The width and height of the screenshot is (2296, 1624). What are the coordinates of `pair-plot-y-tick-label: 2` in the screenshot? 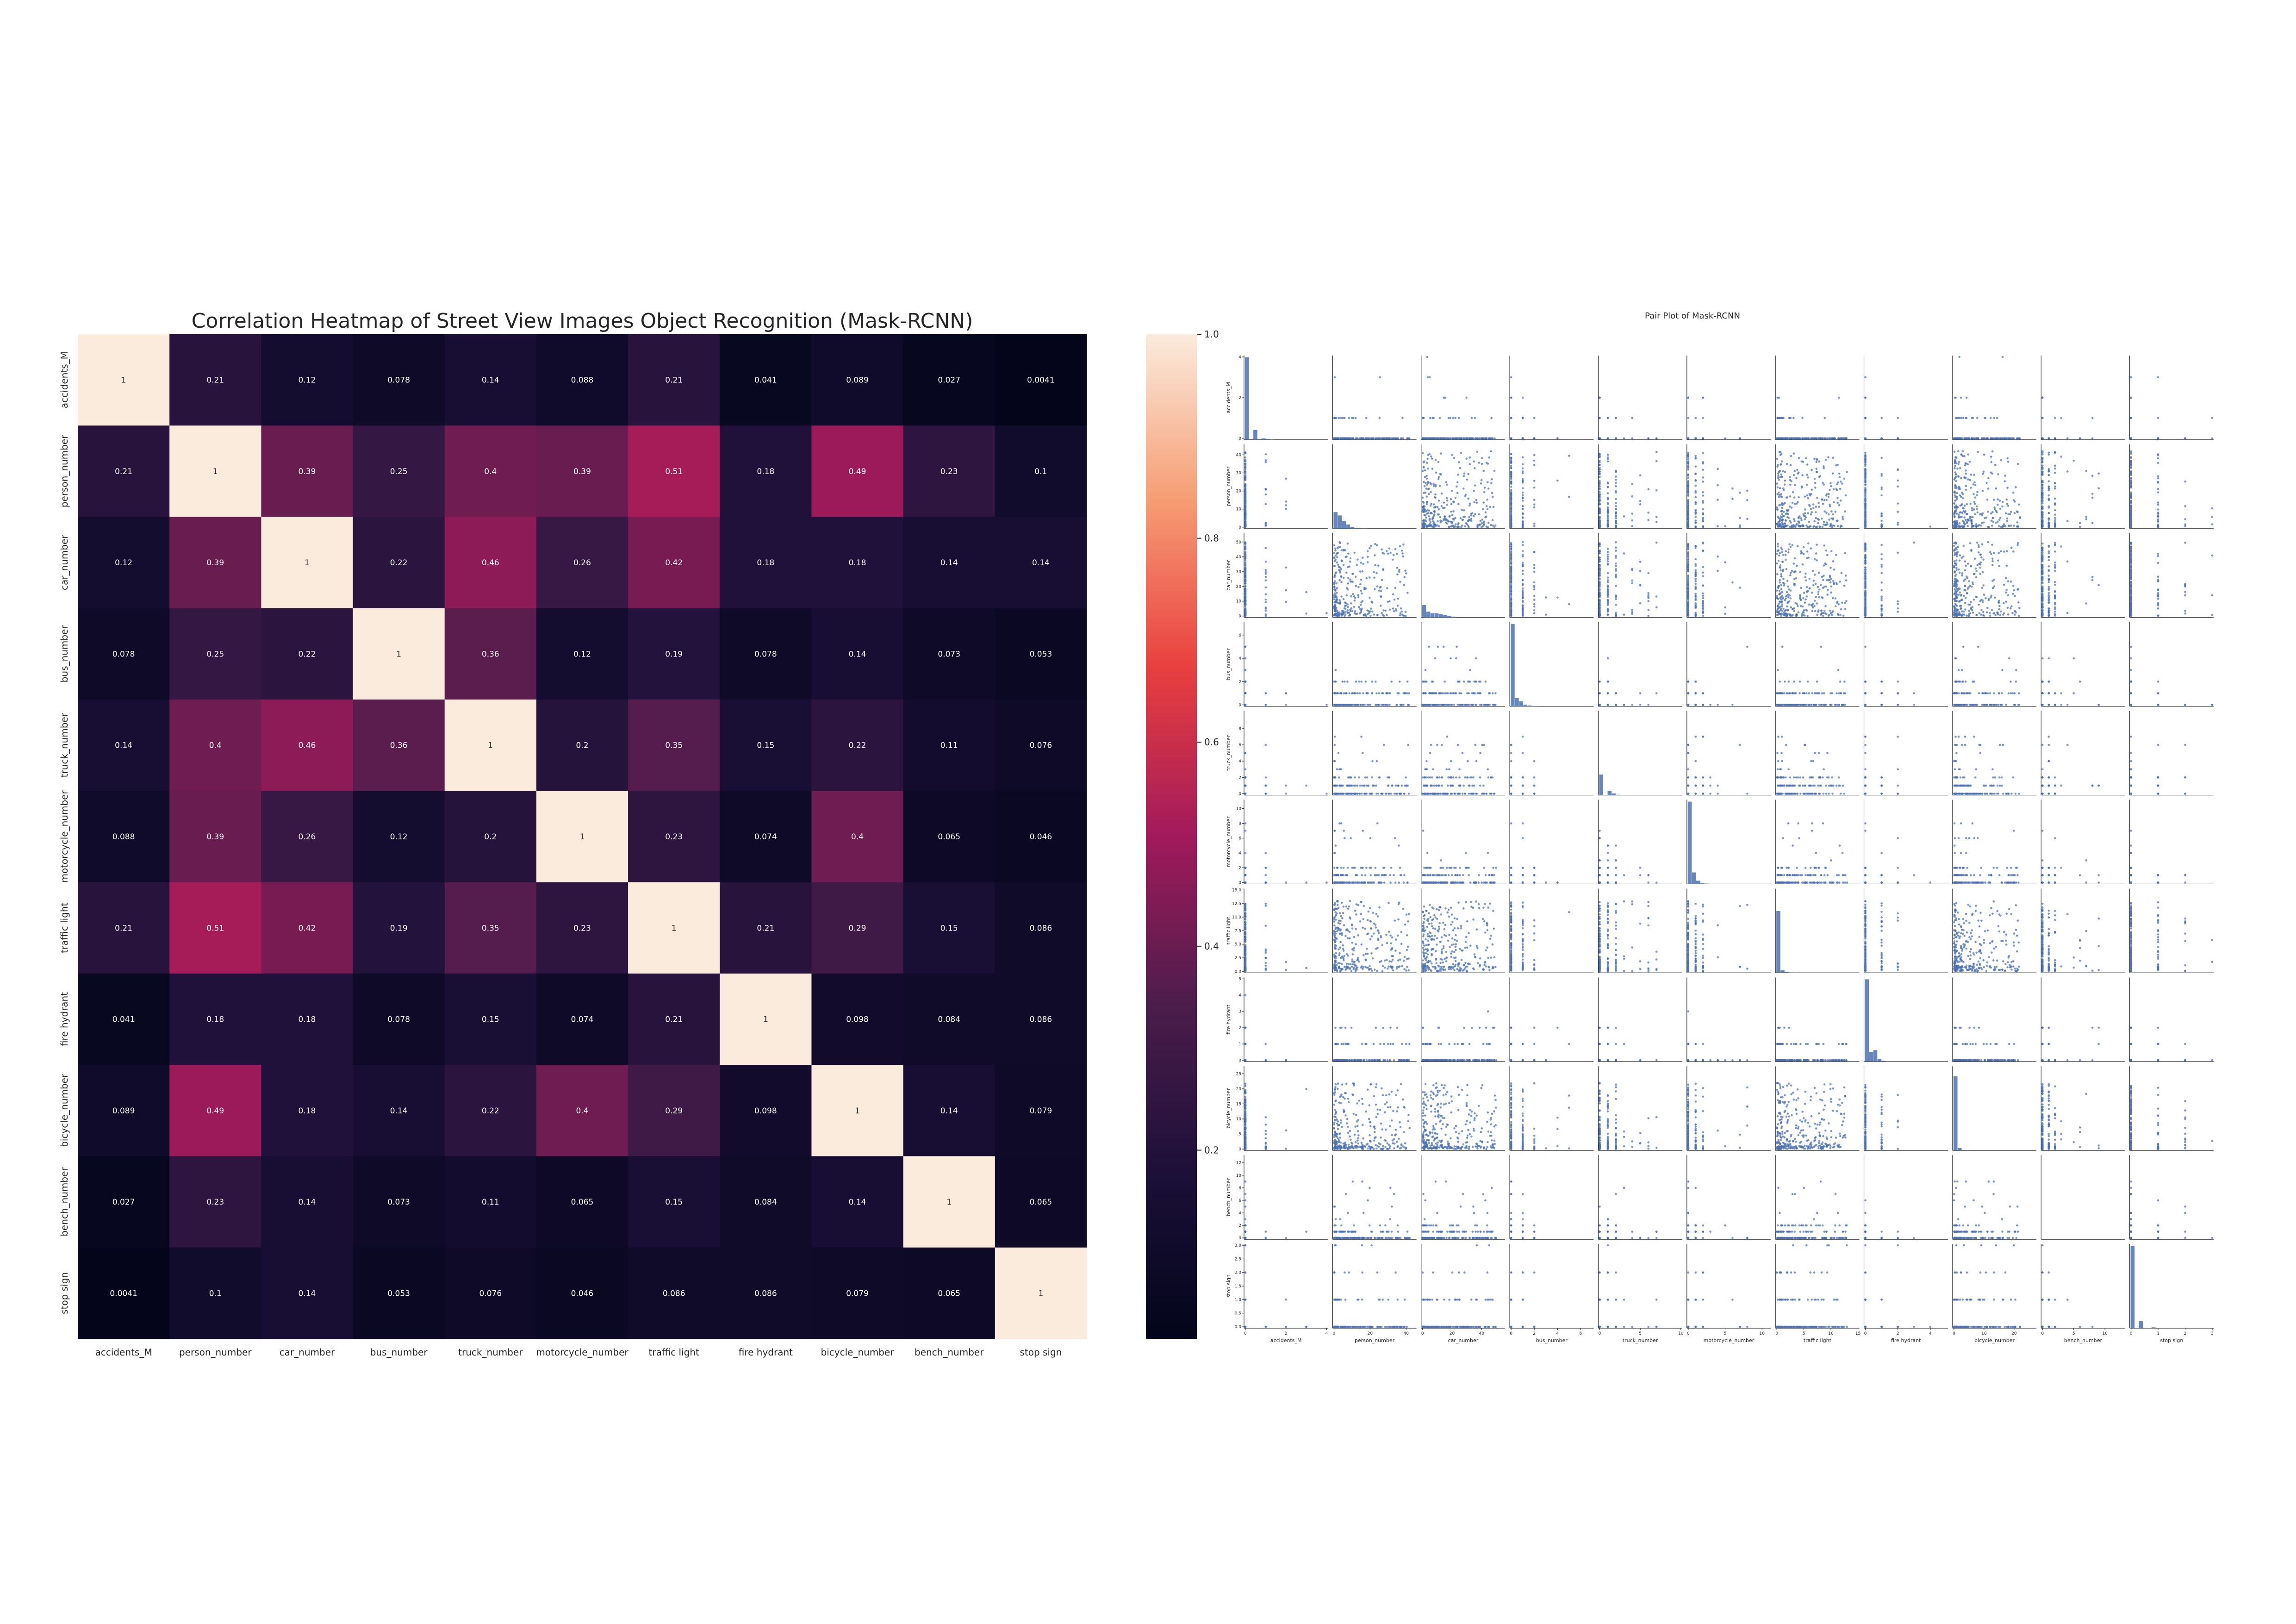 It's located at (1239, 398).